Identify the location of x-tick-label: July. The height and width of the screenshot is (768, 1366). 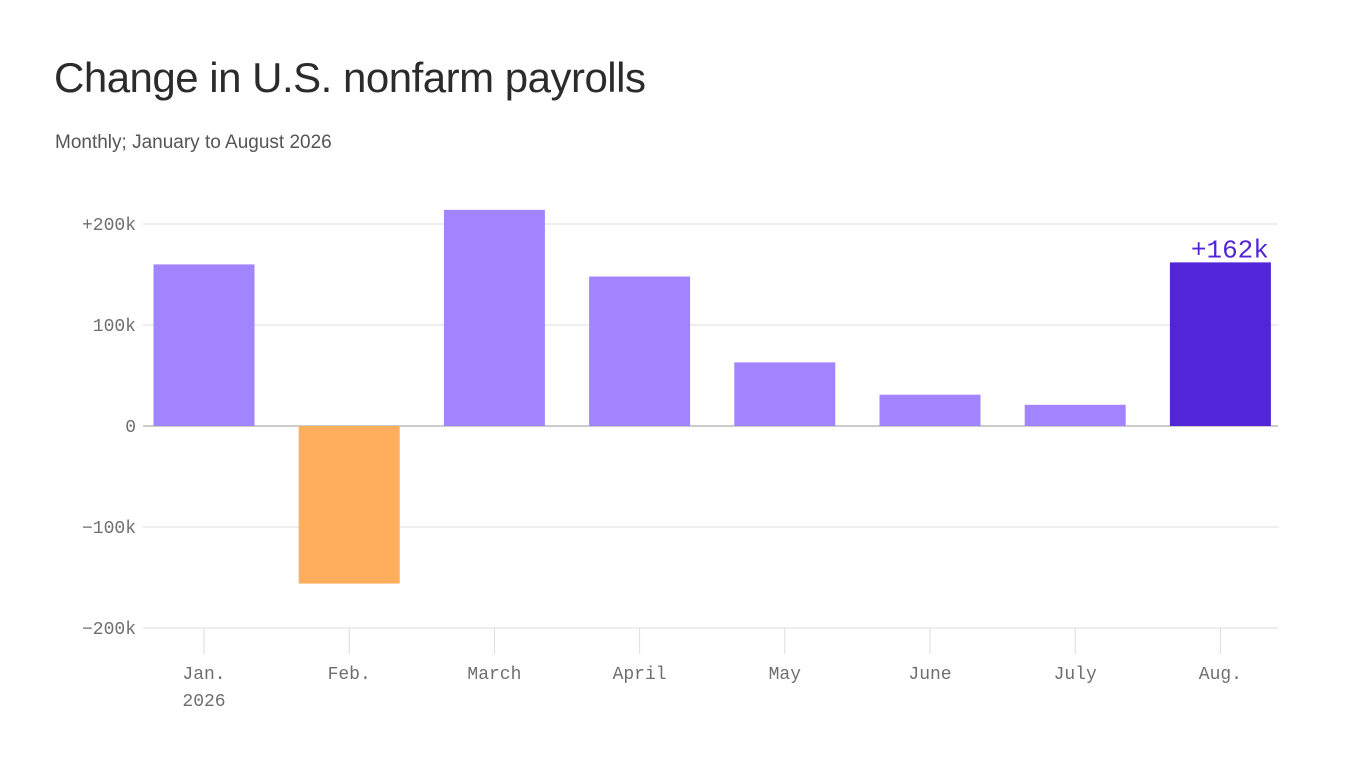
(1075, 675).